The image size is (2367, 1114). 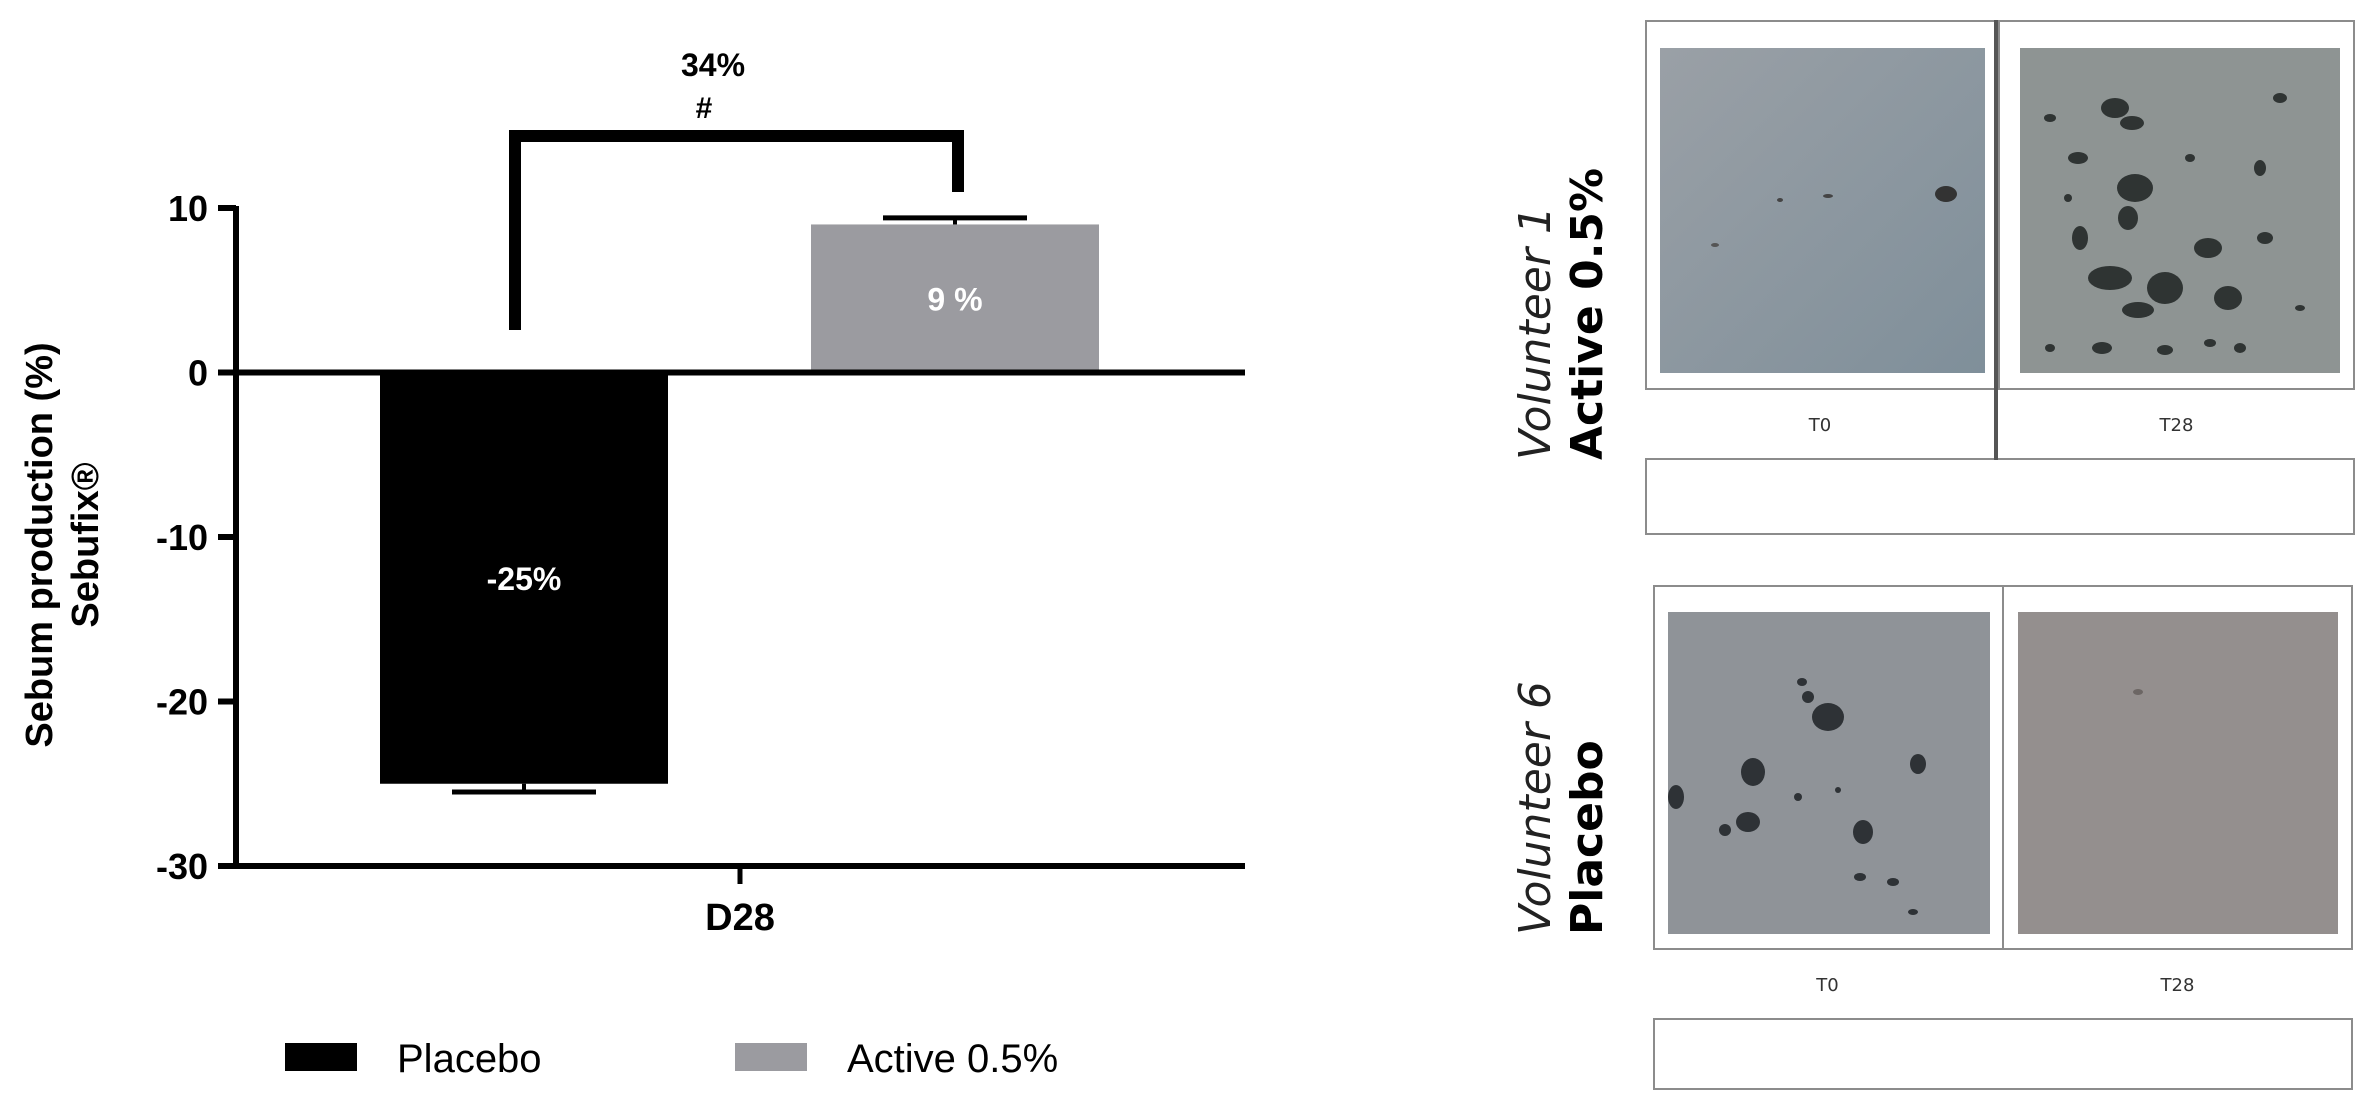 What do you see at coordinates (1587, 837) in the screenshot?
I see `group-name: Placebo` at bounding box center [1587, 837].